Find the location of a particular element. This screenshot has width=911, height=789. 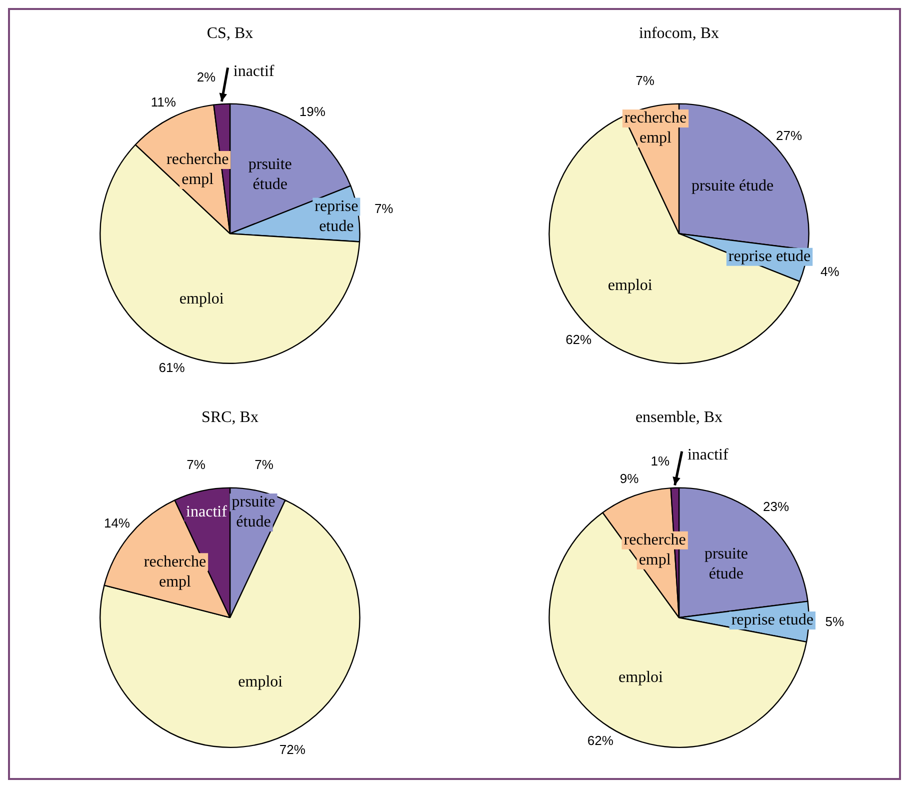

chart-title: SRC, Bx is located at coordinates (230, 417).